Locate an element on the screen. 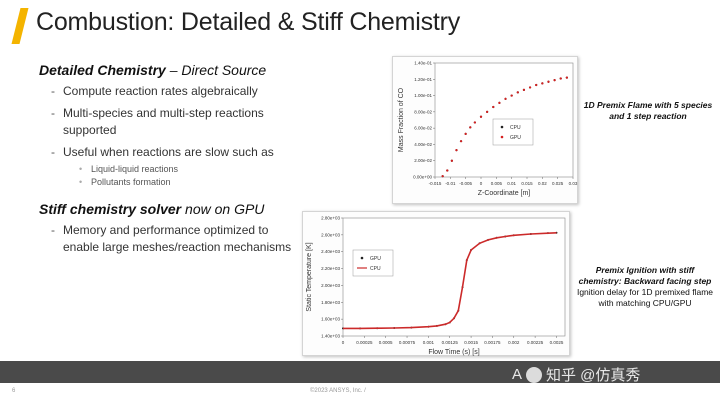  y-tick-label: 2.40e+03 is located at coordinates (330, 251).